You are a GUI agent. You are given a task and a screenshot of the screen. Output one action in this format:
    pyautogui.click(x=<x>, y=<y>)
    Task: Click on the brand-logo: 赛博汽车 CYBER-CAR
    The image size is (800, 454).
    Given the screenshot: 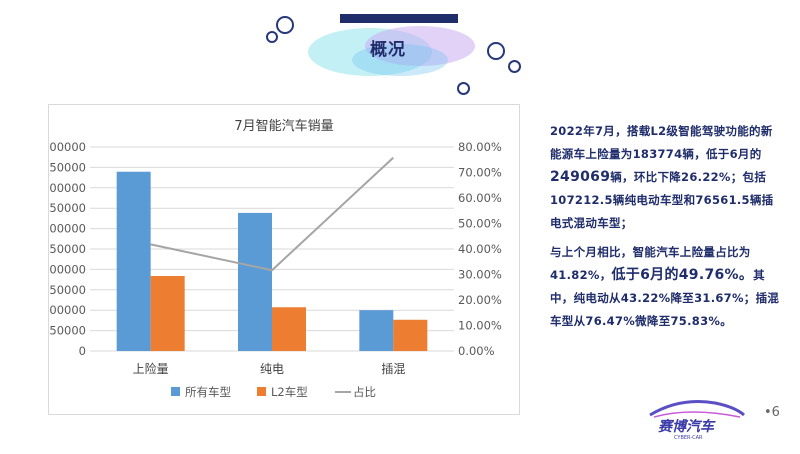 What is the action you would take?
    pyautogui.click(x=697, y=420)
    